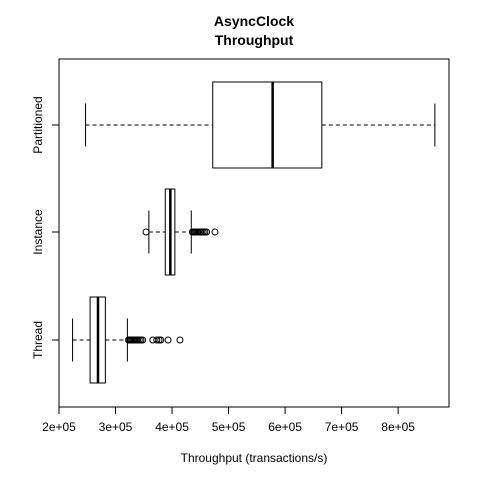 Image resolution: width=480 pixels, height=480 pixels. I want to click on x-tick-label: 8e+05, so click(398, 427).